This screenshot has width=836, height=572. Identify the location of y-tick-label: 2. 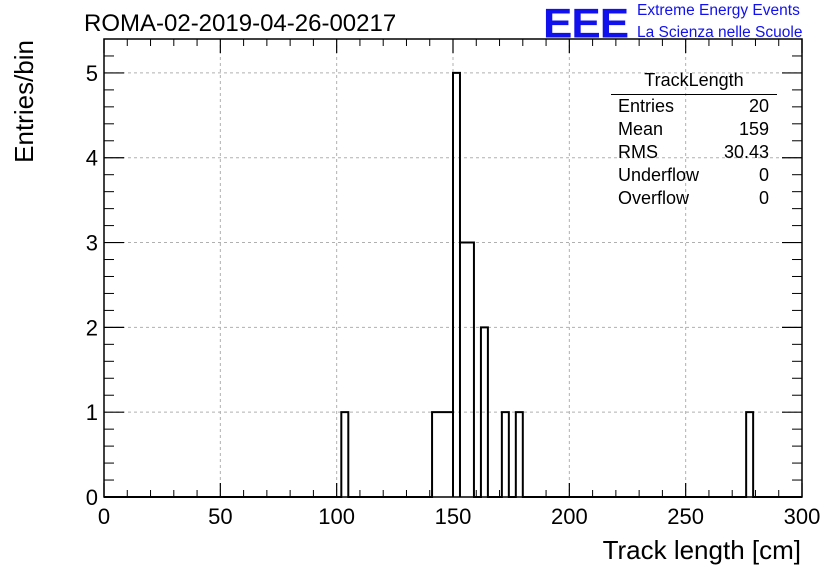
(92, 327).